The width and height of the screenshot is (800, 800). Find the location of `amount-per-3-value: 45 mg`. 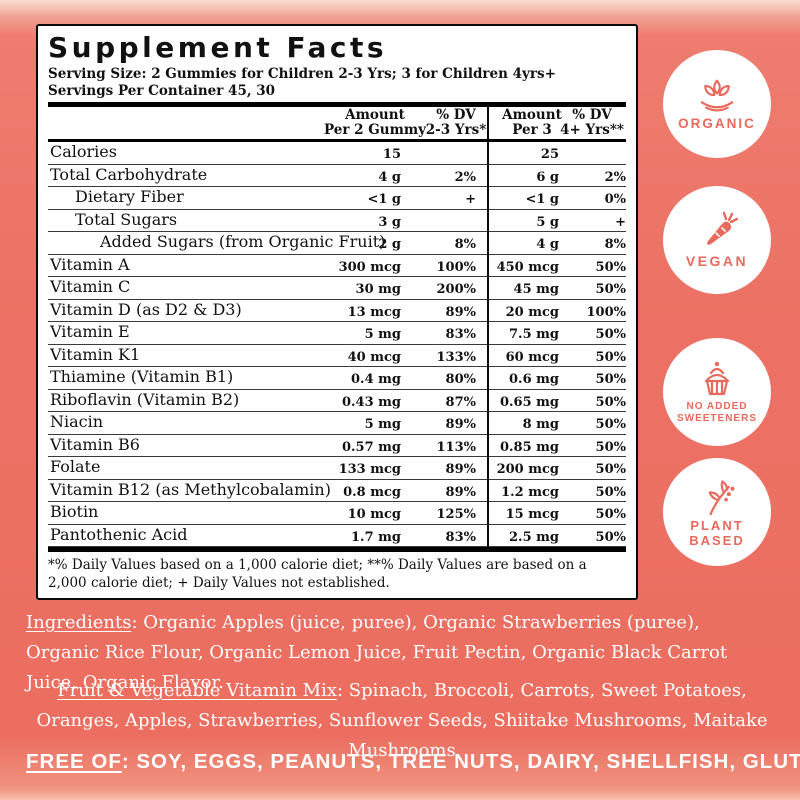

amount-per-3-value: 45 mg is located at coordinates (536, 289).